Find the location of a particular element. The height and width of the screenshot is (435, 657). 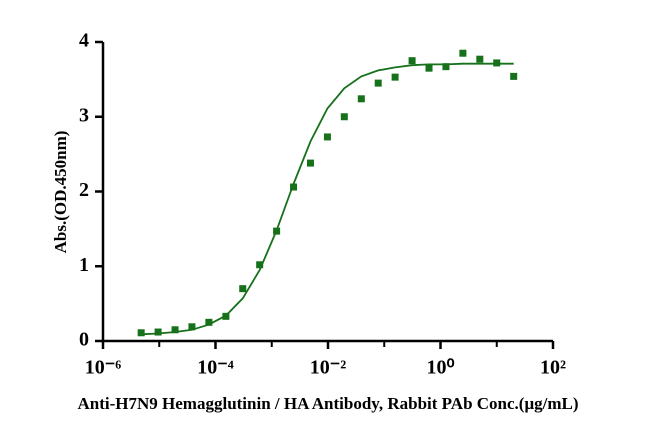

y-tick-label: 2 is located at coordinates (84, 190).